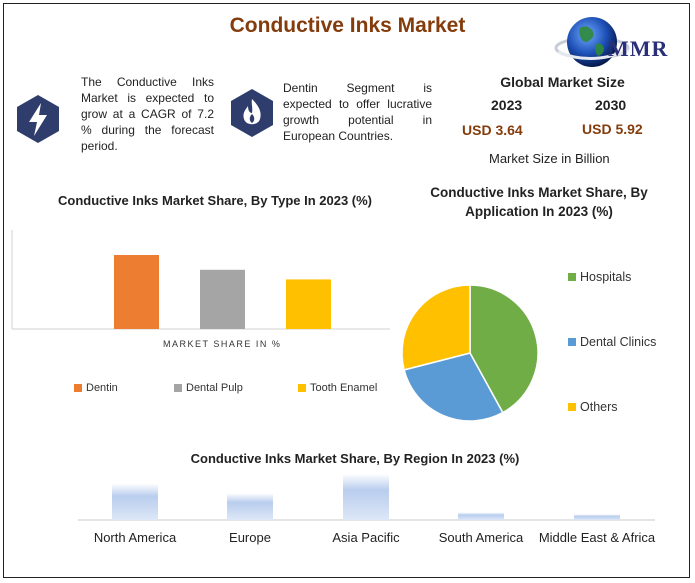 This screenshot has width=695, height=583. I want to click on year-2030: 2030, so click(611, 105).